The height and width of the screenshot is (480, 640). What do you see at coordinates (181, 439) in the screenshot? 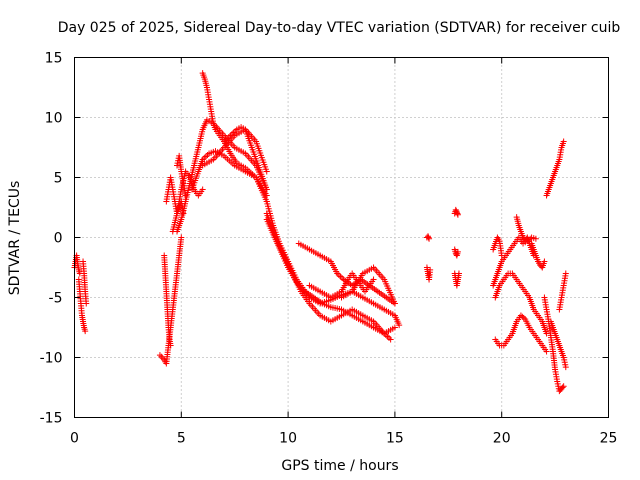
I see `x-tick-label: 5` at bounding box center [181, 439].